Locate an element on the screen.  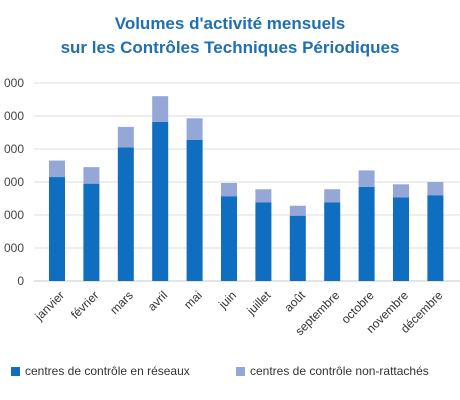
legend-item-non-rattaches: centres de contrôle non-rattachés is located at coordinates (332, 371).